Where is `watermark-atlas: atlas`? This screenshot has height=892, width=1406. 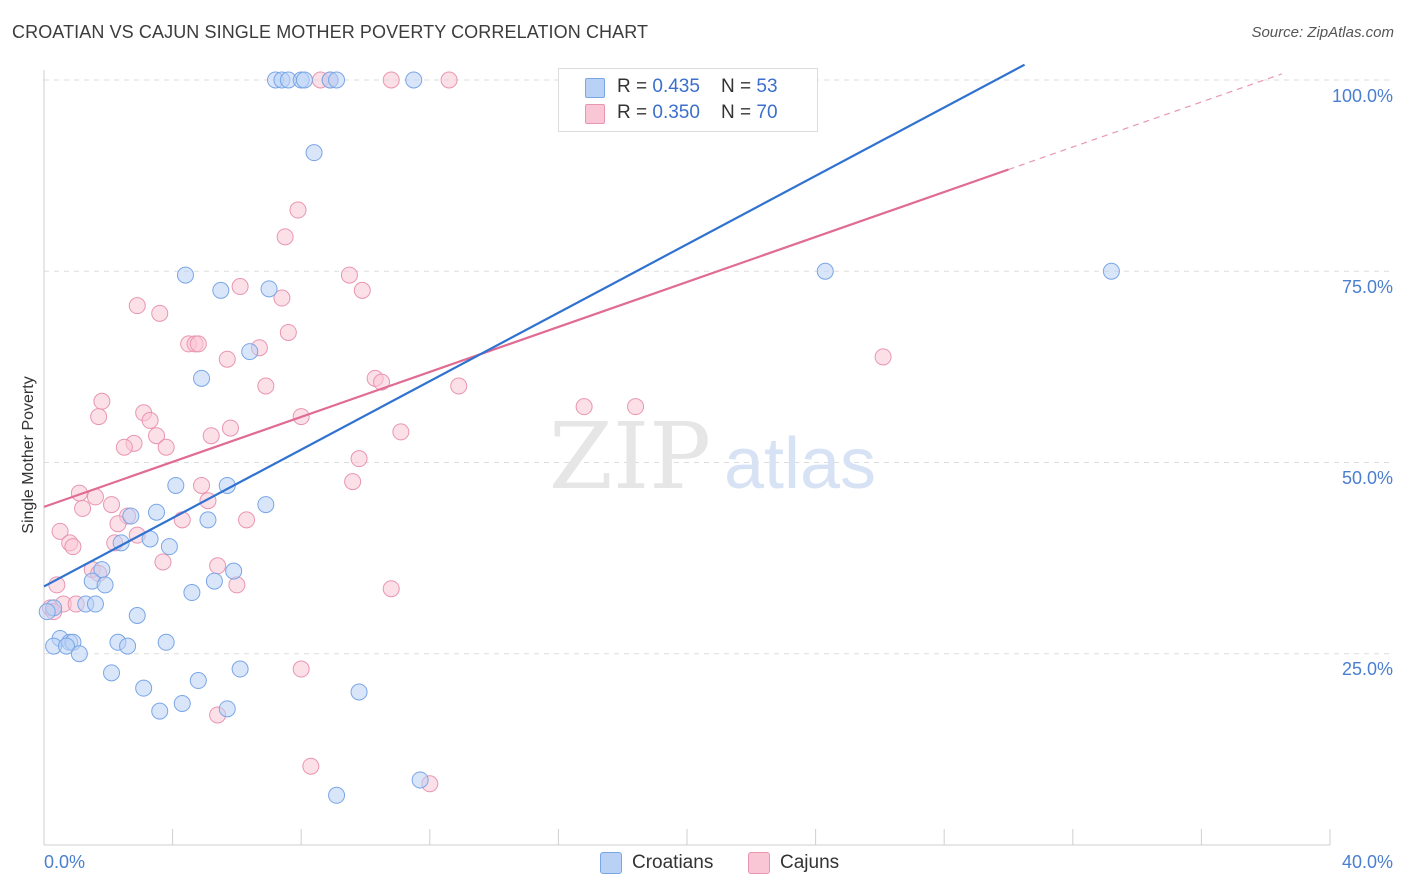
watermark-atlas: atlas is located at coordinates (800, 464).